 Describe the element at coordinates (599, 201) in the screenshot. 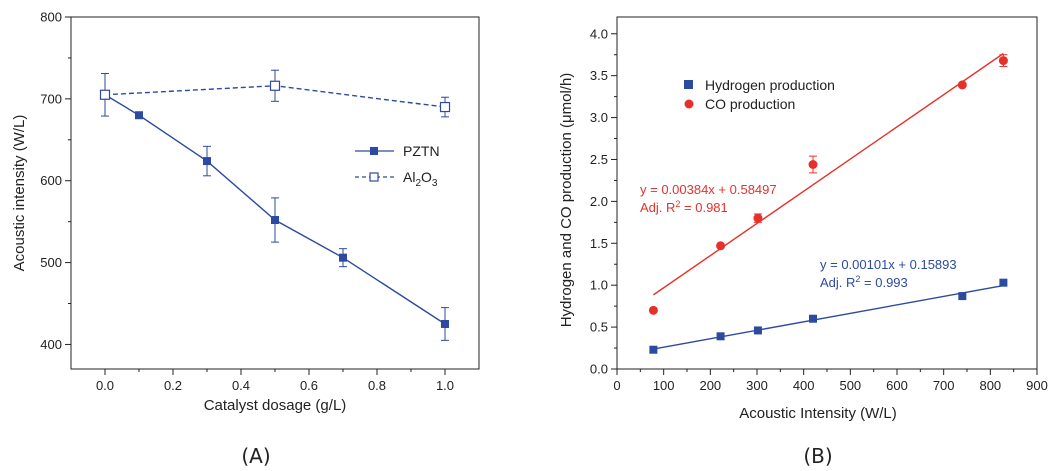

I see `chart-b-y-tick-label: 2.0` at that location.